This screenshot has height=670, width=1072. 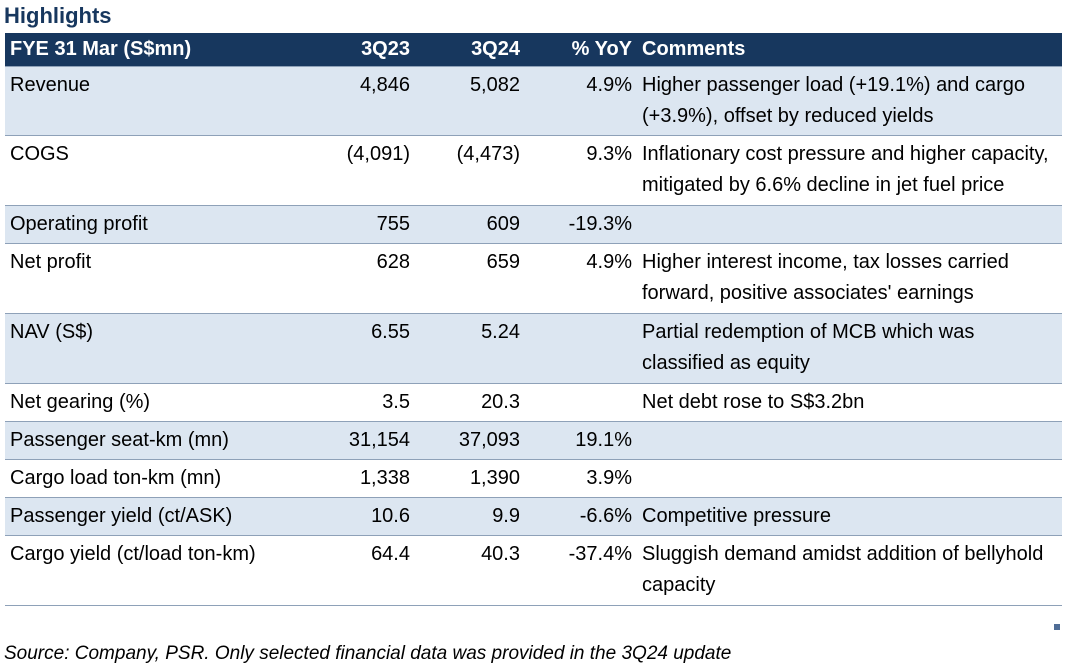 What do you see at coordinates (390, 515) in the screenshot?
I see `row-3q23: 10.6` at bounding box center [390, 515].